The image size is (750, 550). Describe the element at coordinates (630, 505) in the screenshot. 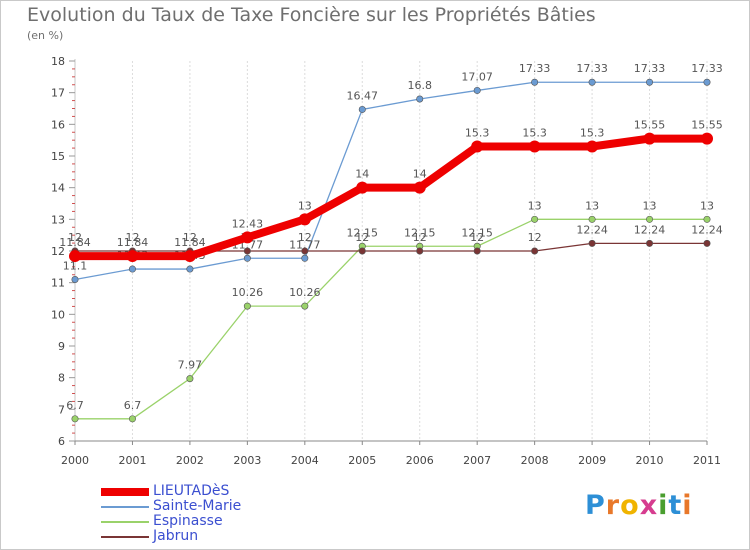

I see `logo-letter: o` at that location.